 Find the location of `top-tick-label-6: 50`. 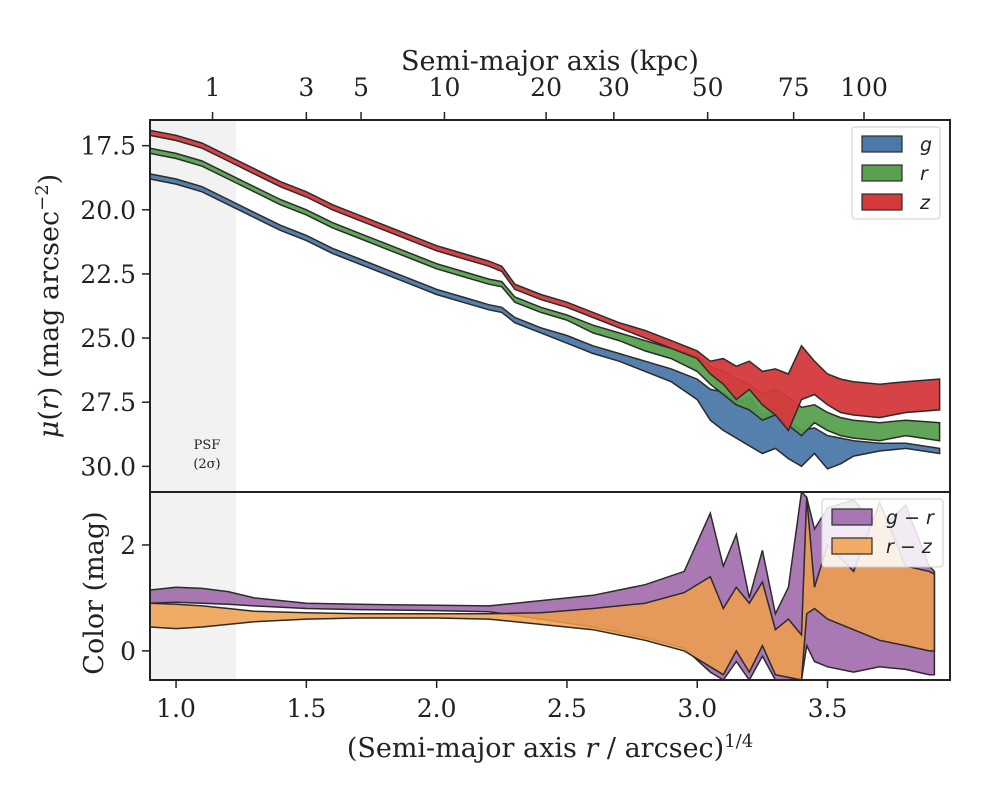

top-tick-label-6: 50 is located at coordinates (708, 87).